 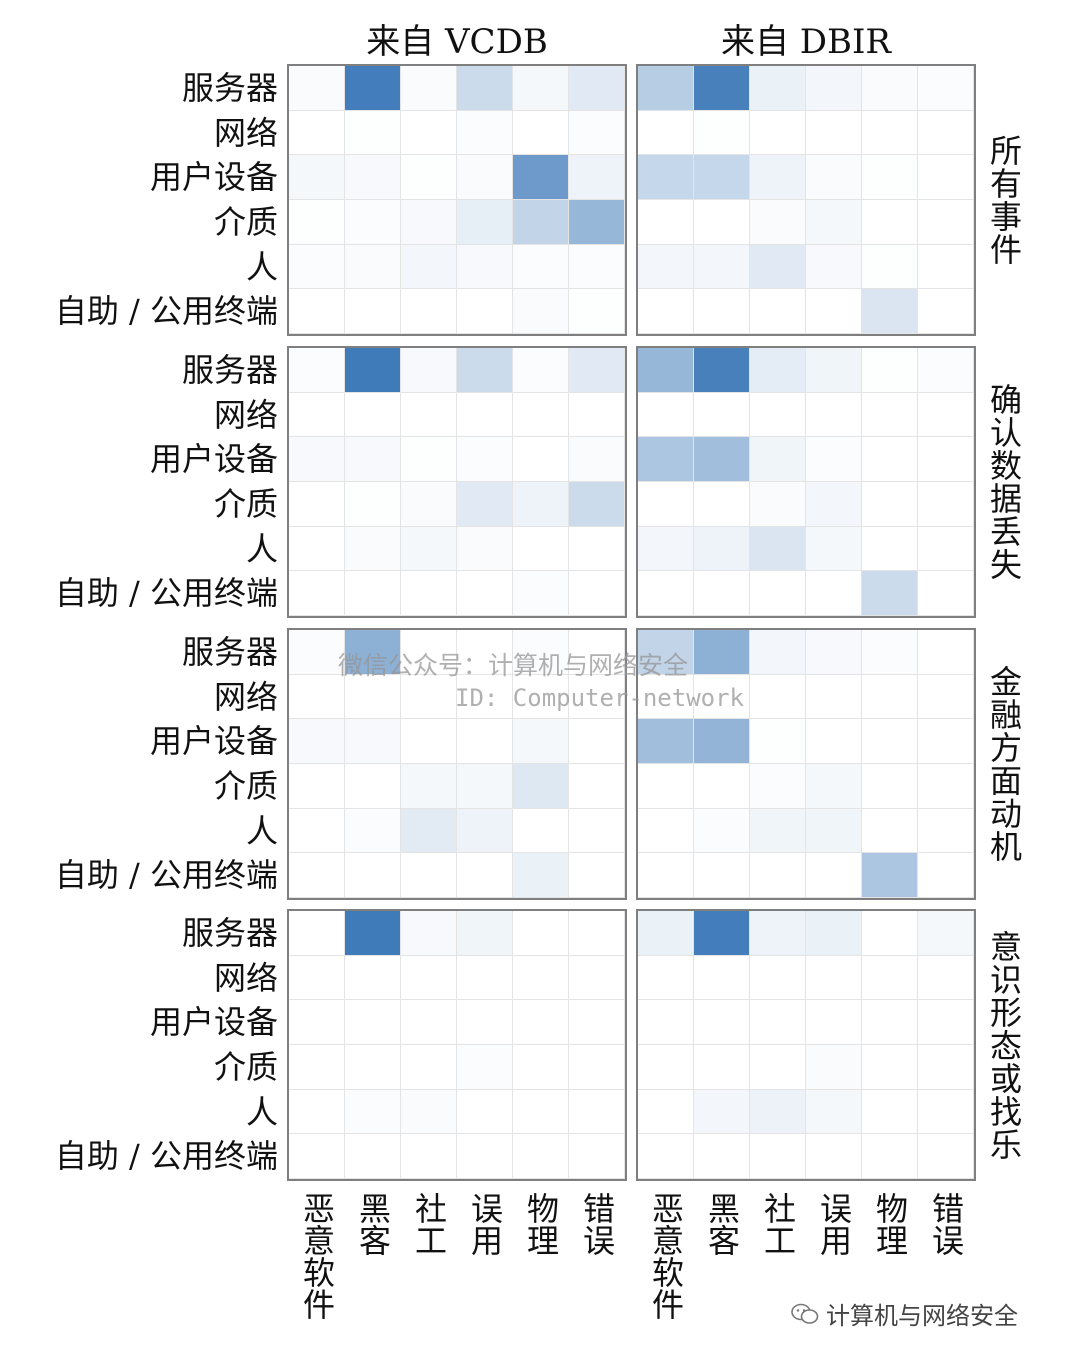 I want to click on x-tick-label: 社工, so click(x=778, y=1224).